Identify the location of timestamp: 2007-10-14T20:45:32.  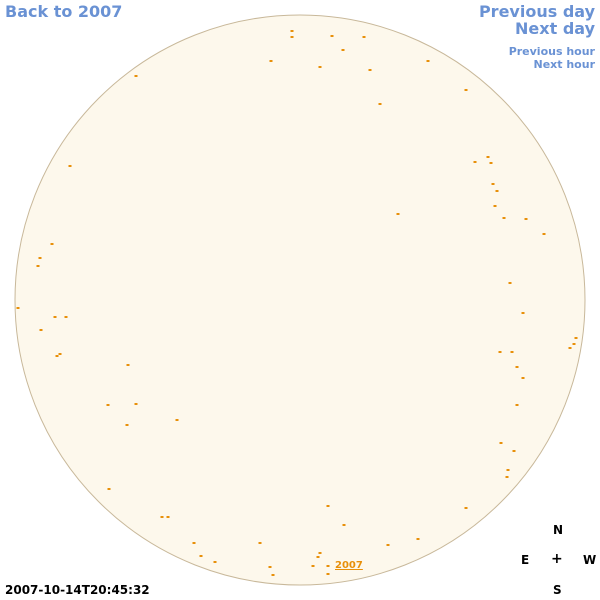
(77, 590).